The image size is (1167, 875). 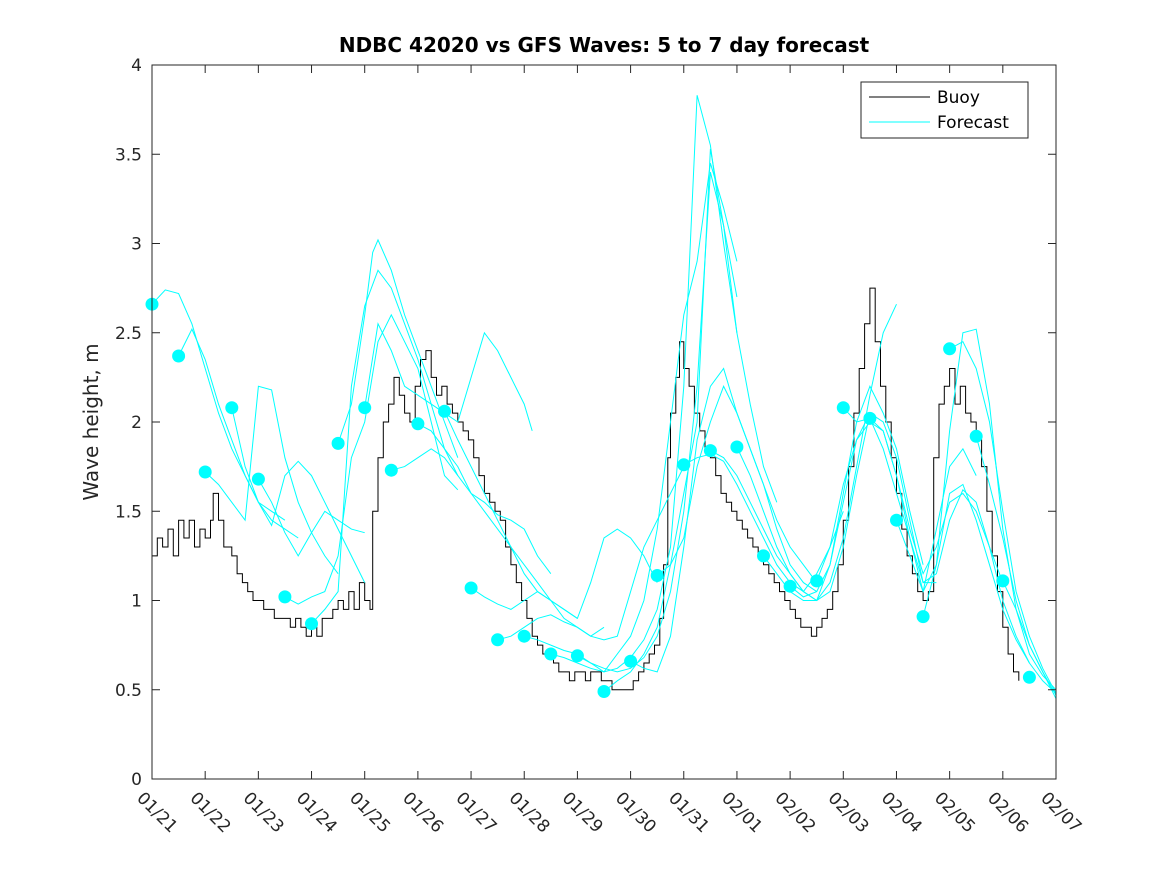 I want to click on y-tick-label-8: 4, so click(x=136, y=66).